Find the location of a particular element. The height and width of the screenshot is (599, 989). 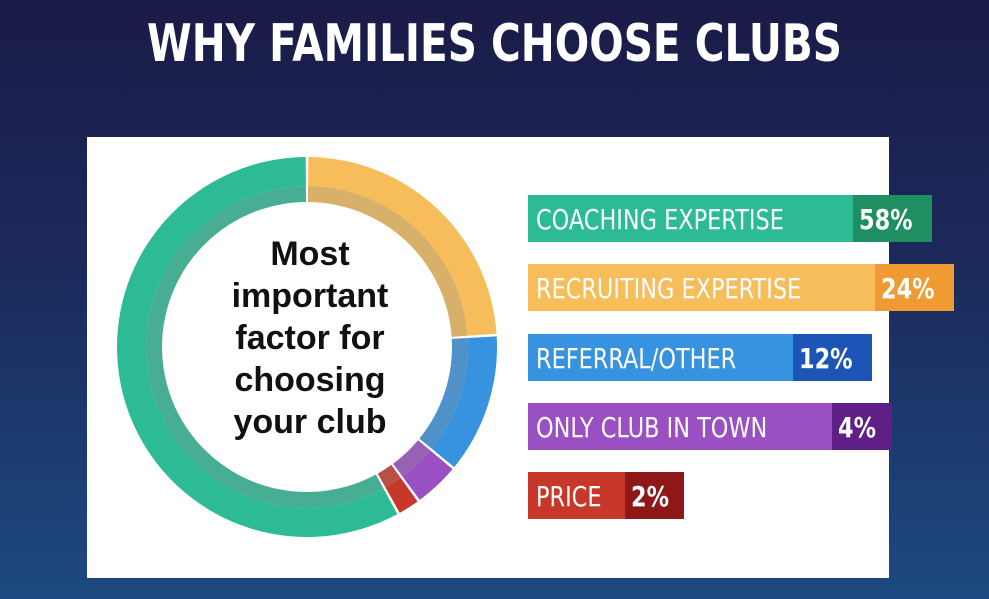

slice-only-club-in-town-inner-ring is located at coordinates (412, 458).